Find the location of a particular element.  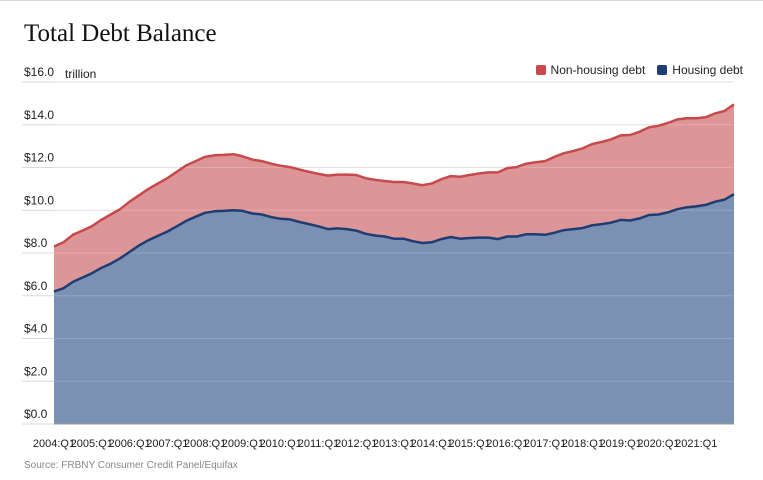

x-tick-label: 2016:Q1 is located at coordinates (507, 444).